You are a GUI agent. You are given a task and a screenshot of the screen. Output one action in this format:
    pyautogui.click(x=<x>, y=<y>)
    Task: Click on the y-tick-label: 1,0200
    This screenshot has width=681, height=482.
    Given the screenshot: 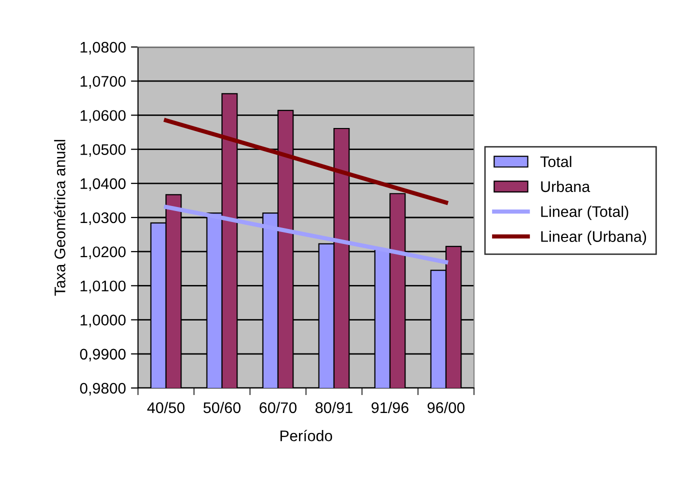 What is the action you would take?
    pyautogui.click(x=103, y=253)
    